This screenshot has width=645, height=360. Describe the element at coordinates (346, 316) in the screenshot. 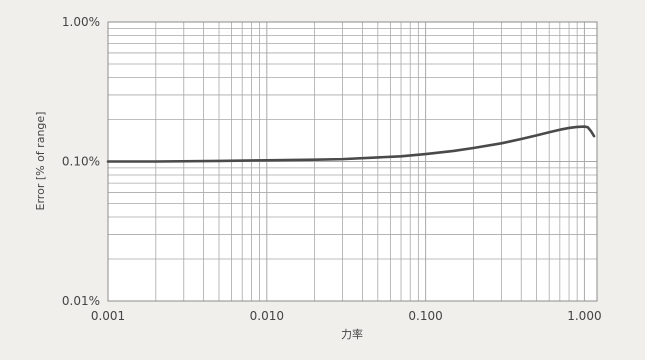

I see `x-tick-labels: 0.001 0.010 0.100 1.000` at that location.